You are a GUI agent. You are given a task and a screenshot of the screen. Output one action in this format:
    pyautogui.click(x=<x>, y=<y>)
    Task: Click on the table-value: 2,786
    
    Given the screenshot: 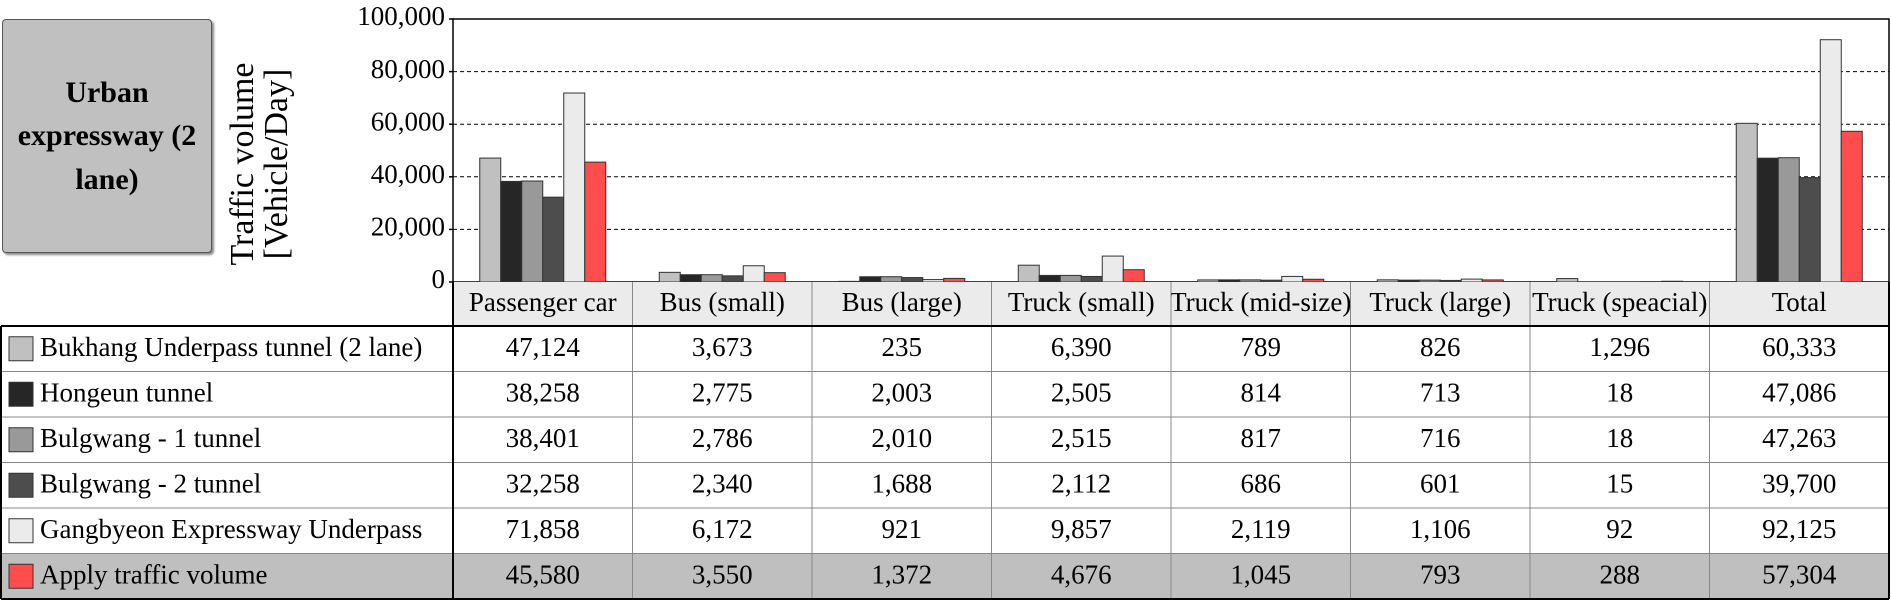 What is the action you would take?
    pyautogui.click(x=722, y=438)
    